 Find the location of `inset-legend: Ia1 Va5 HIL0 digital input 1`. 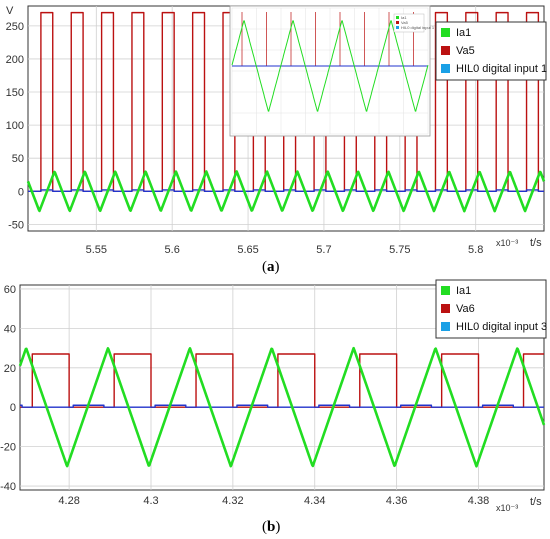

inset-legend: Ia1 Va5 HIL0 digital input 1 is located at coordinates (414, 23).